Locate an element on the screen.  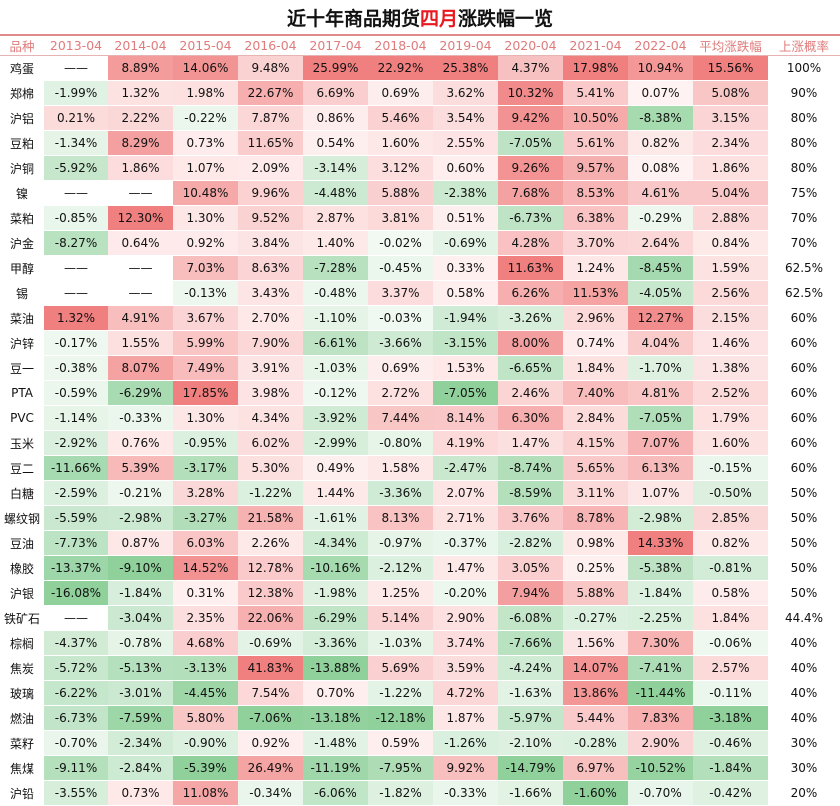
return-cell: 17.85% is located at coordinates (205, 393).